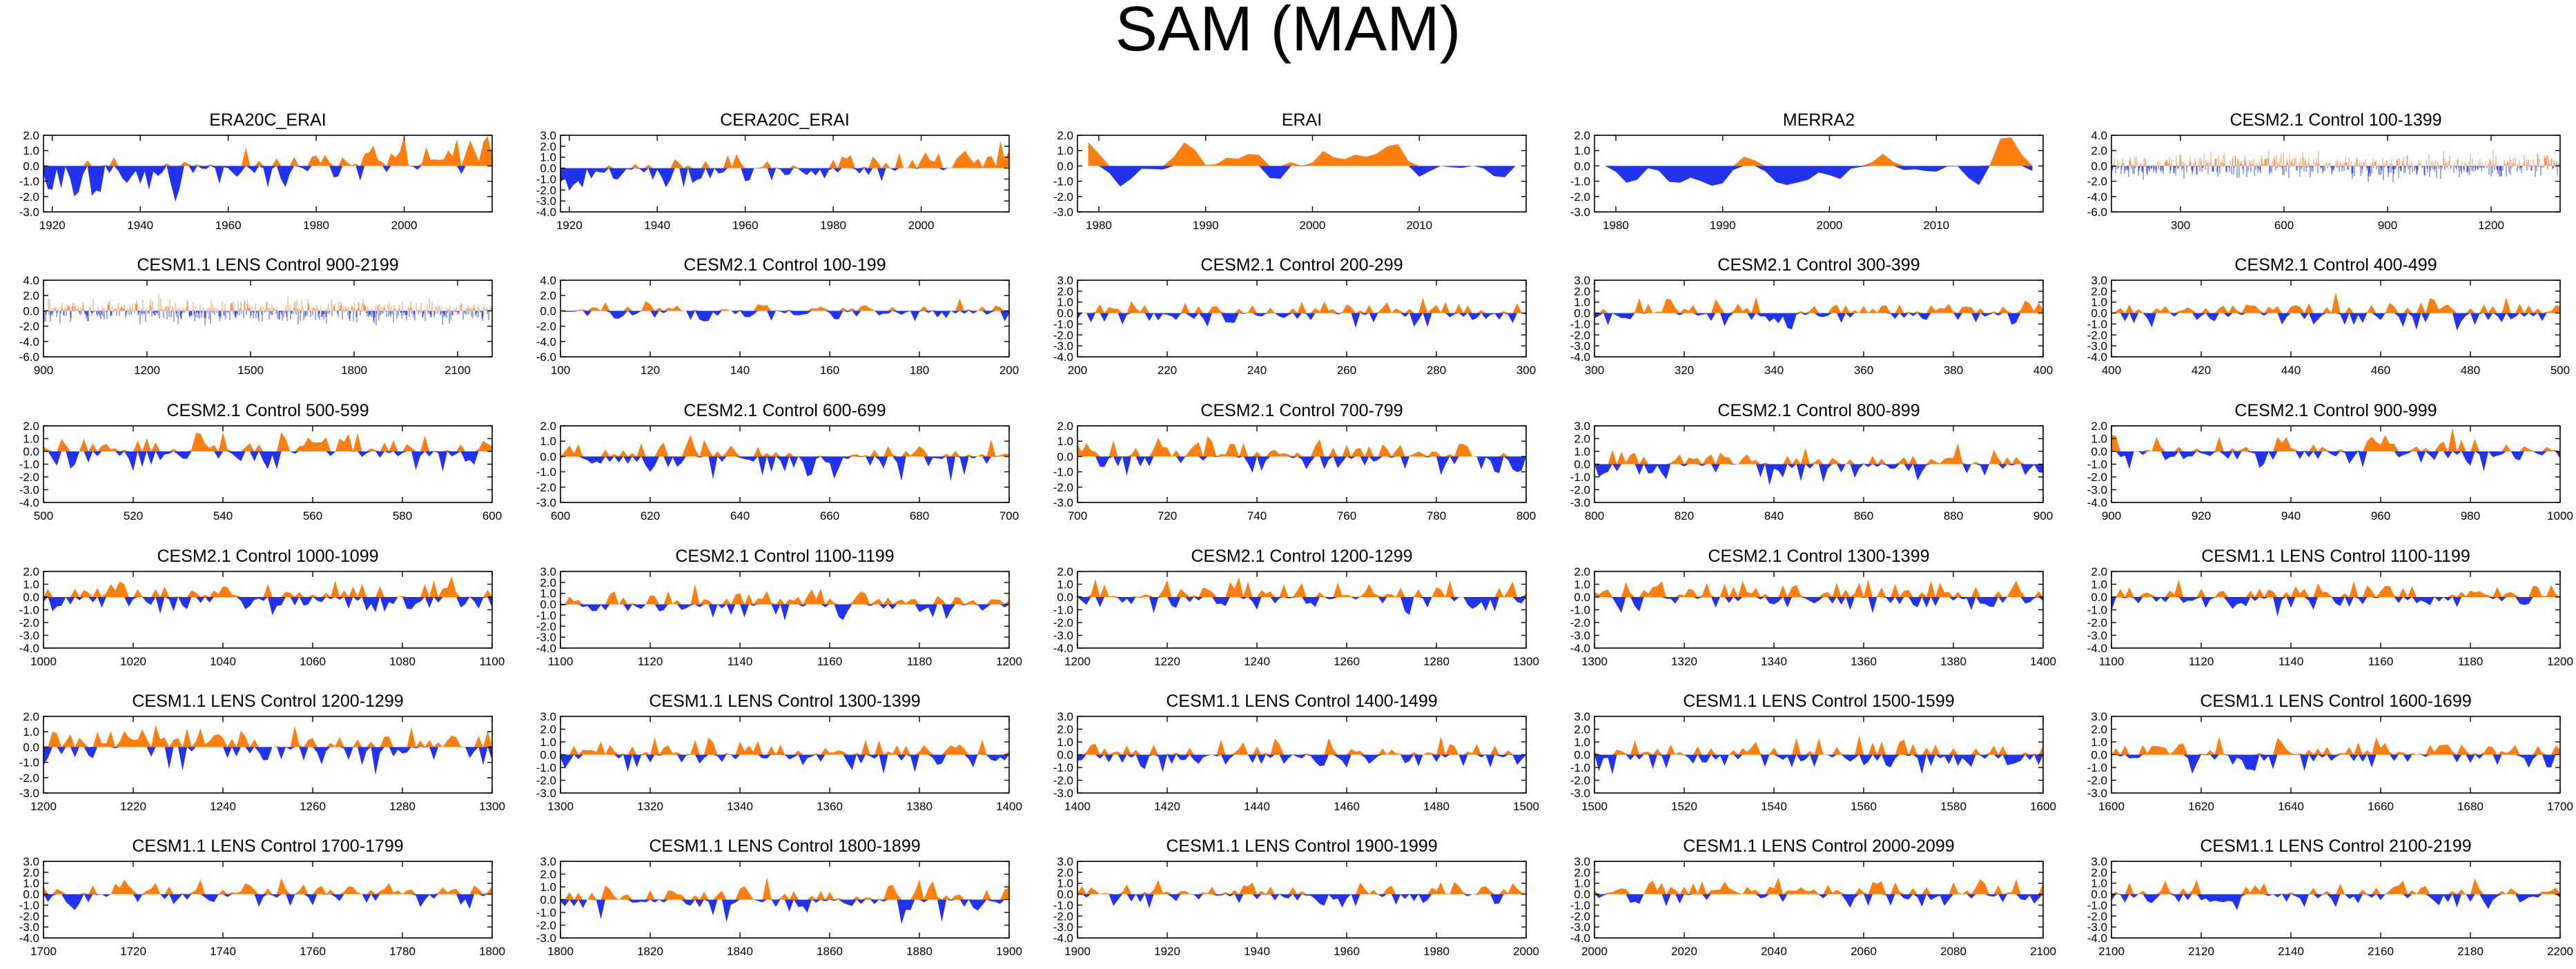  Describe the element at coordinates (1774, 951) in the screenshot. I see `x-tick-label: 2040` at that location.